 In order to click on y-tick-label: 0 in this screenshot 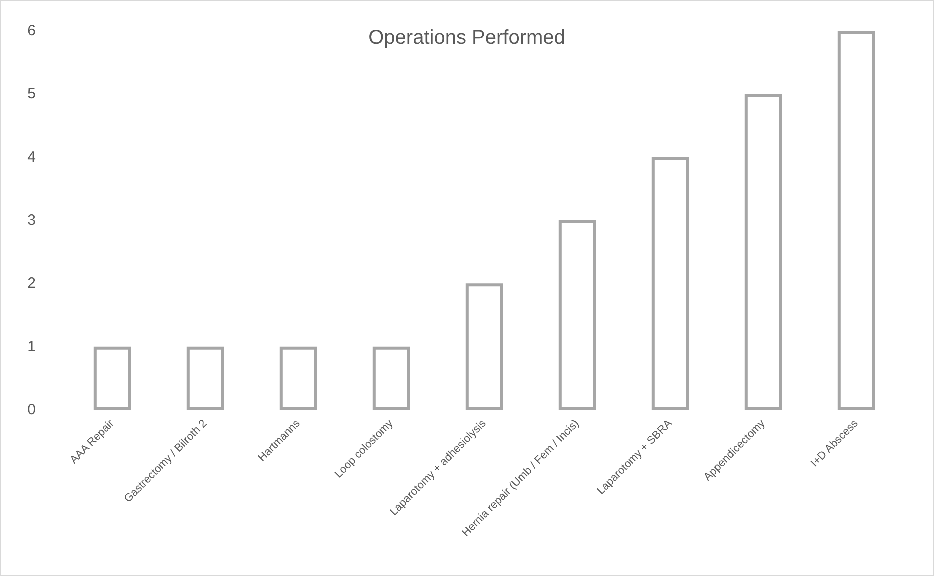, I will do `click(32, 410)`.